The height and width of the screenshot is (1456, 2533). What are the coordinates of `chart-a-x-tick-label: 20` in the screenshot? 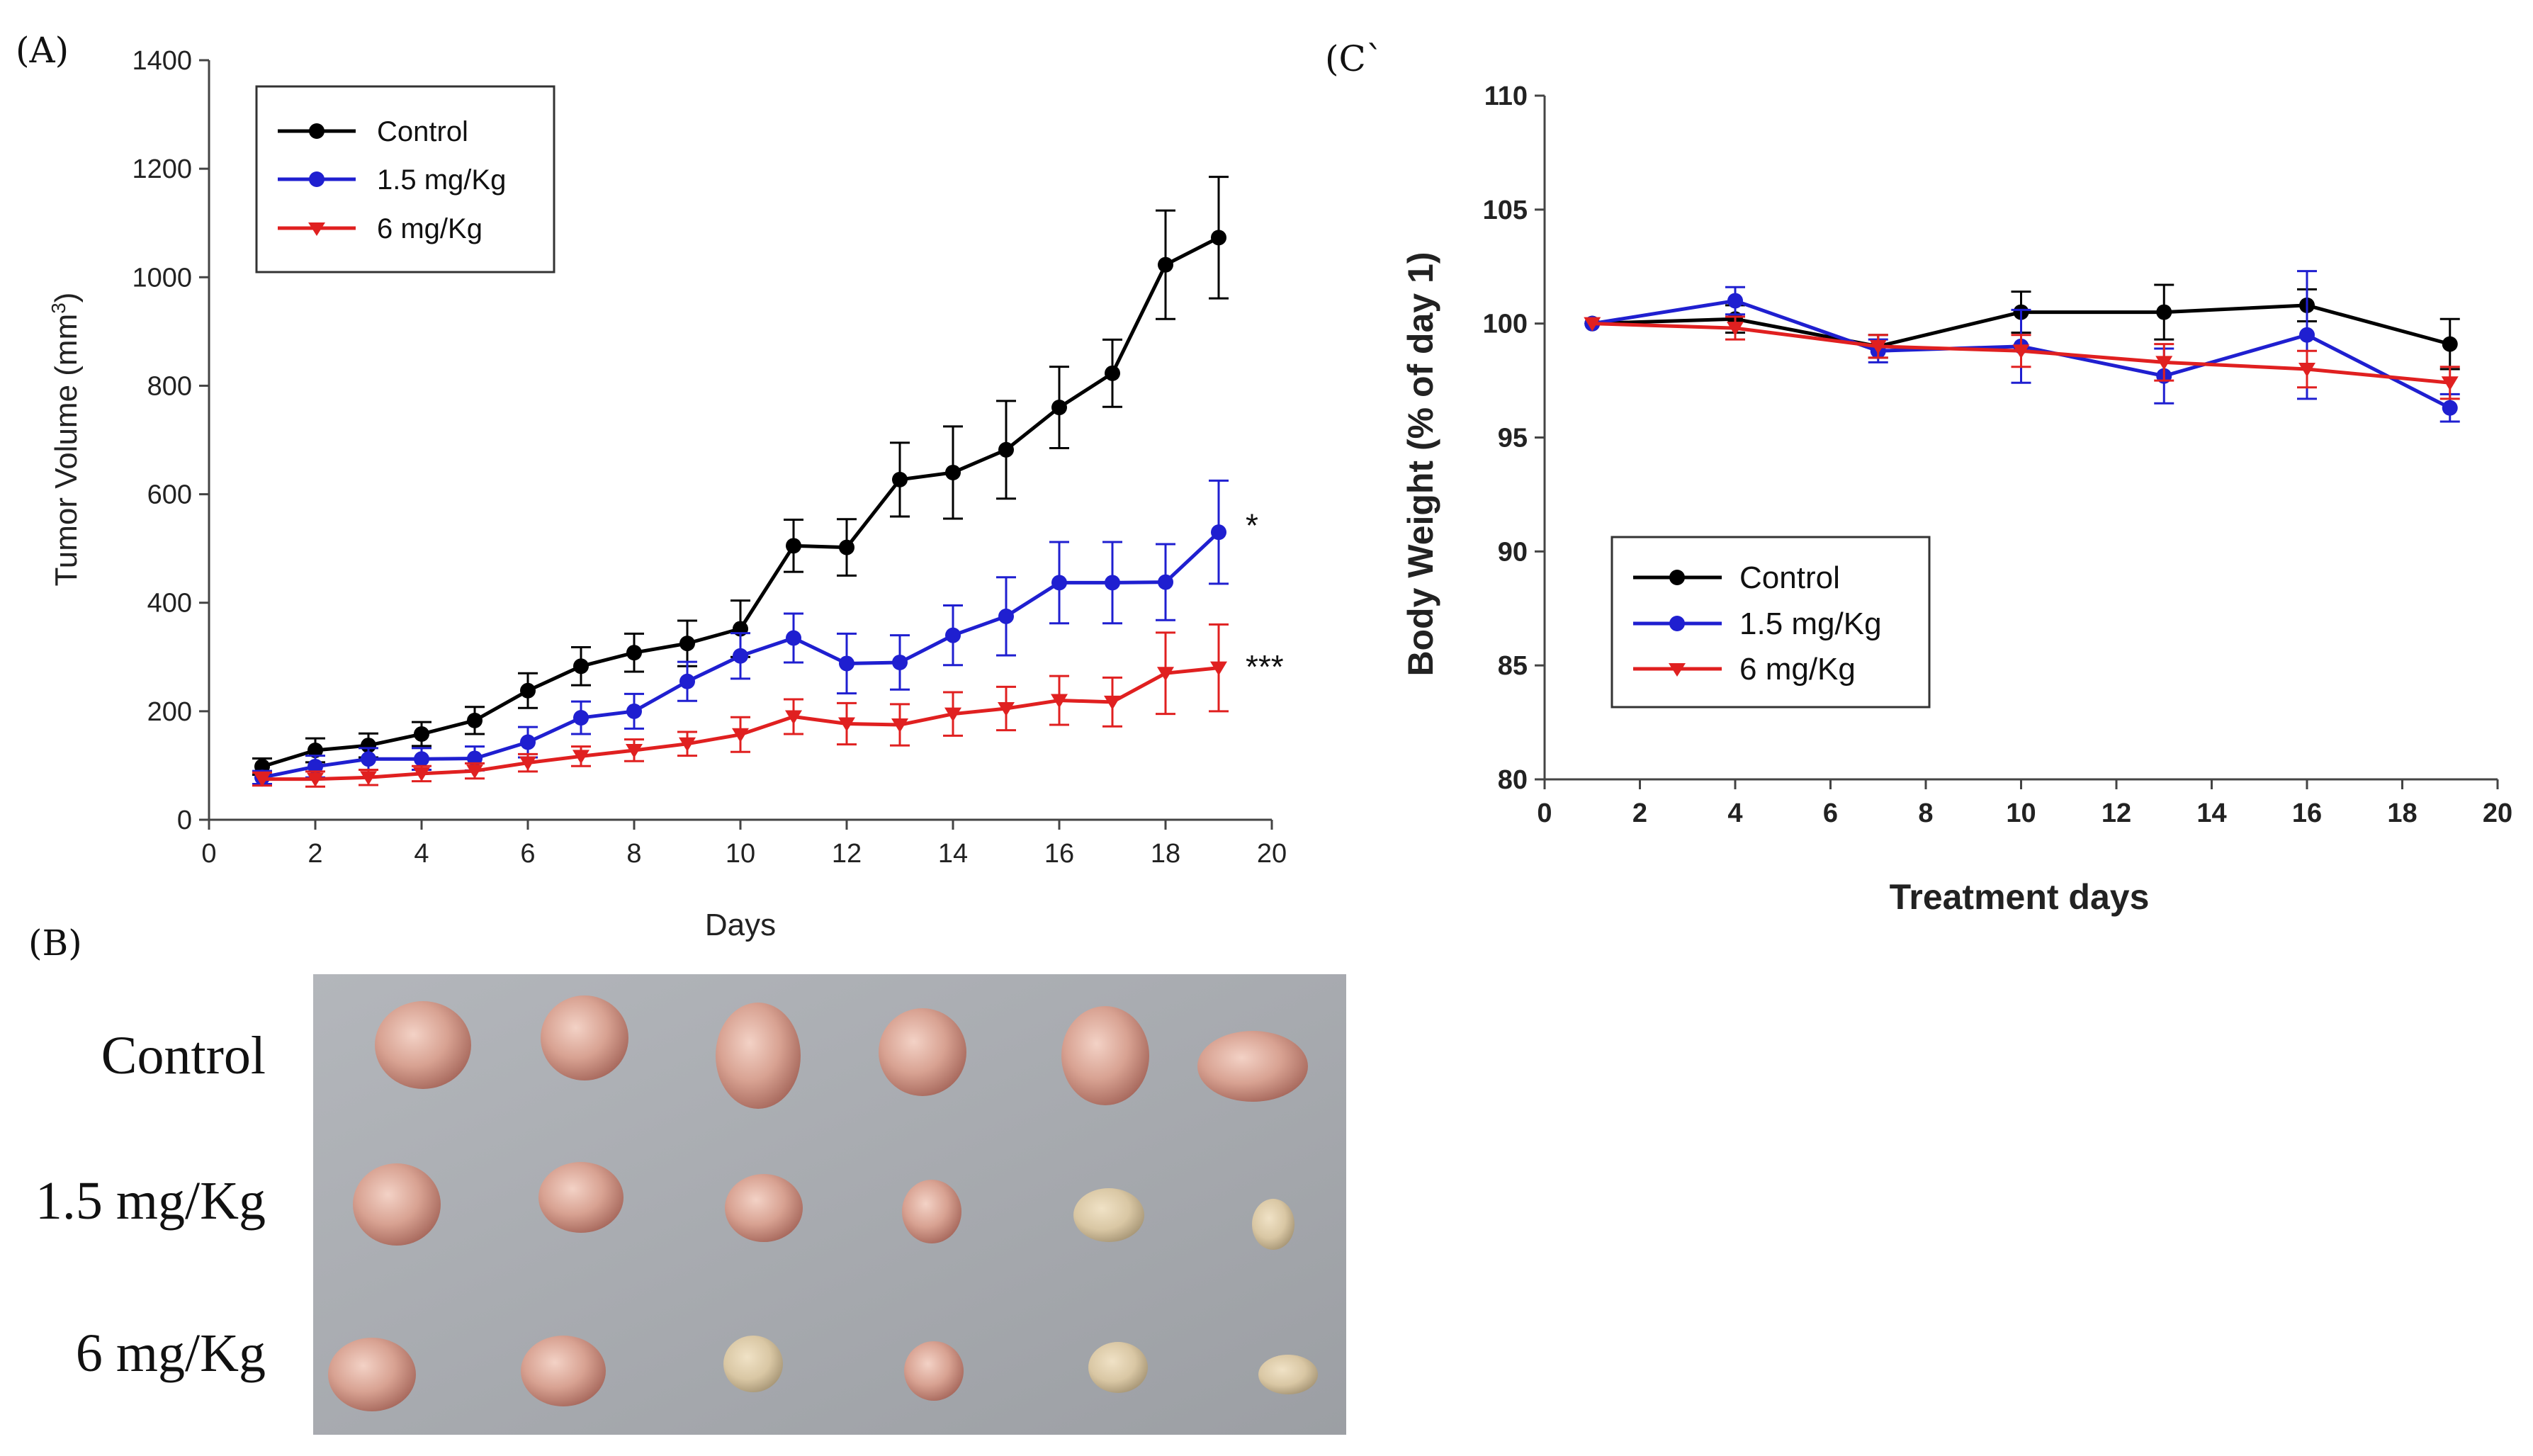 It's located at (1272, 854).